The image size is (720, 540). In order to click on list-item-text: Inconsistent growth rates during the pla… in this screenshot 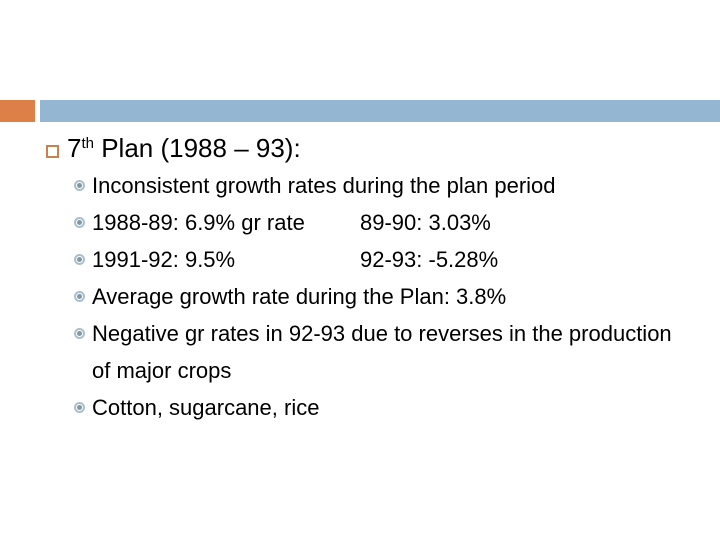, I will do `click(324, 185)`.